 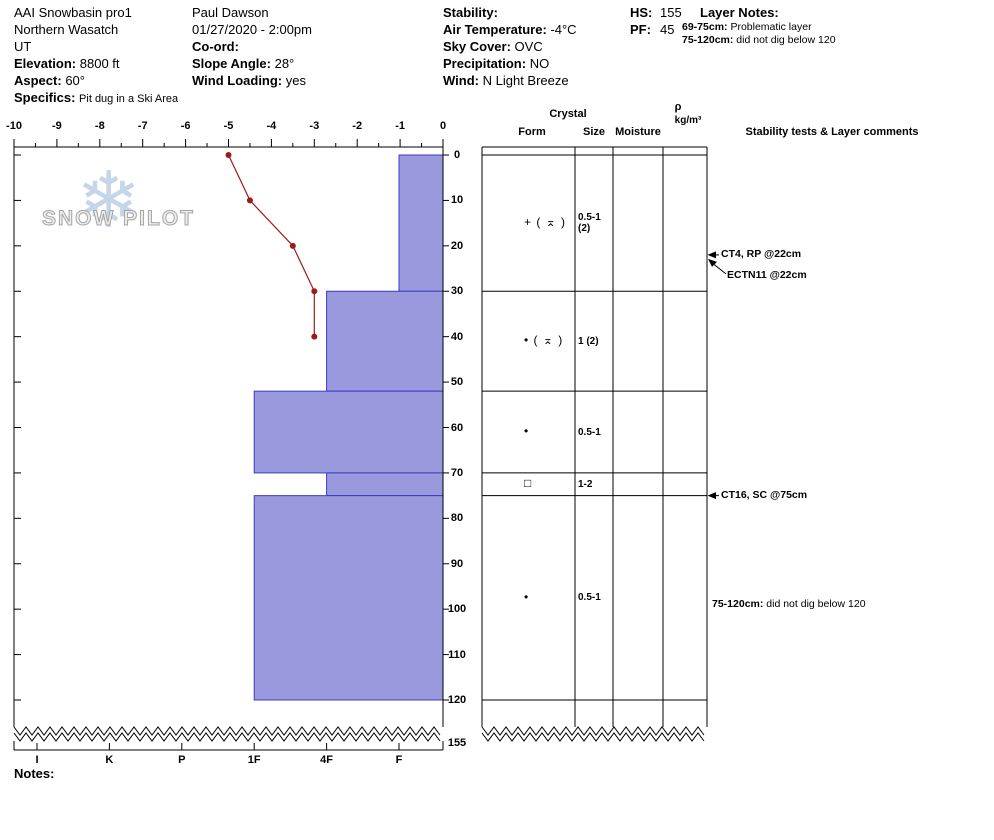 I want to click on observer-name: Paul Dawson, so click(x=230, y=12).